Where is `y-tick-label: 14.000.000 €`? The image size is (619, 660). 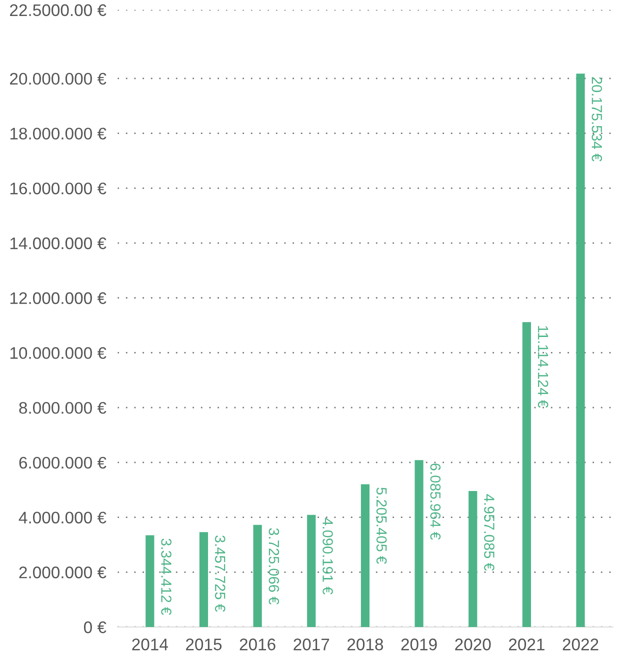
y-tick-label: 14.000.000 € is located at coordinates (58, 243).